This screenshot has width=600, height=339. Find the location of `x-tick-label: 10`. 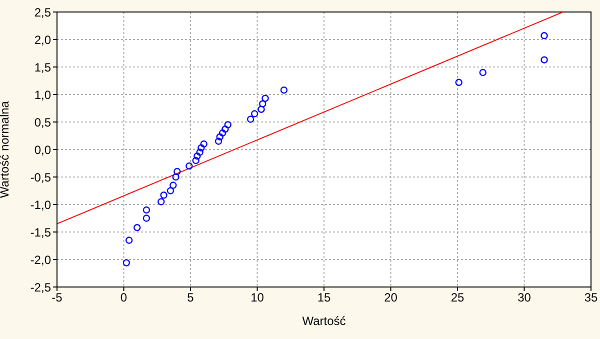

x-tick-label: 10 is located at coordinates (257, 297).